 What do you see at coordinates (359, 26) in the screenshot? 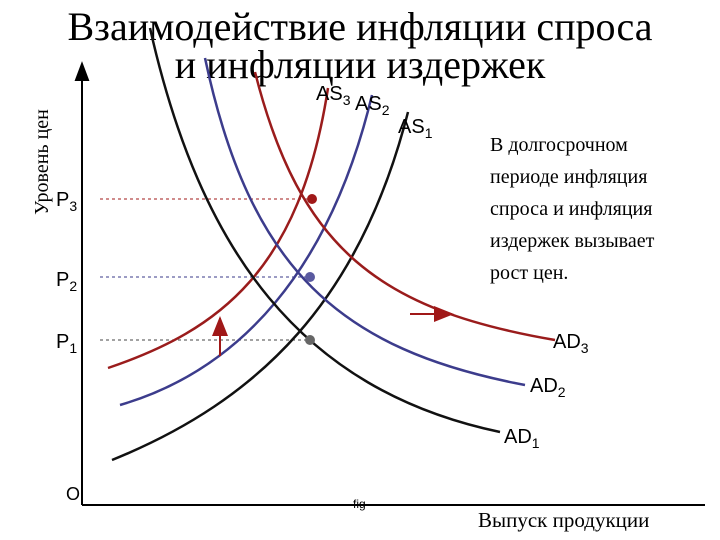
I see `title-line: Взаимодействие инфляции спроса` at bounding box center [359, 26].